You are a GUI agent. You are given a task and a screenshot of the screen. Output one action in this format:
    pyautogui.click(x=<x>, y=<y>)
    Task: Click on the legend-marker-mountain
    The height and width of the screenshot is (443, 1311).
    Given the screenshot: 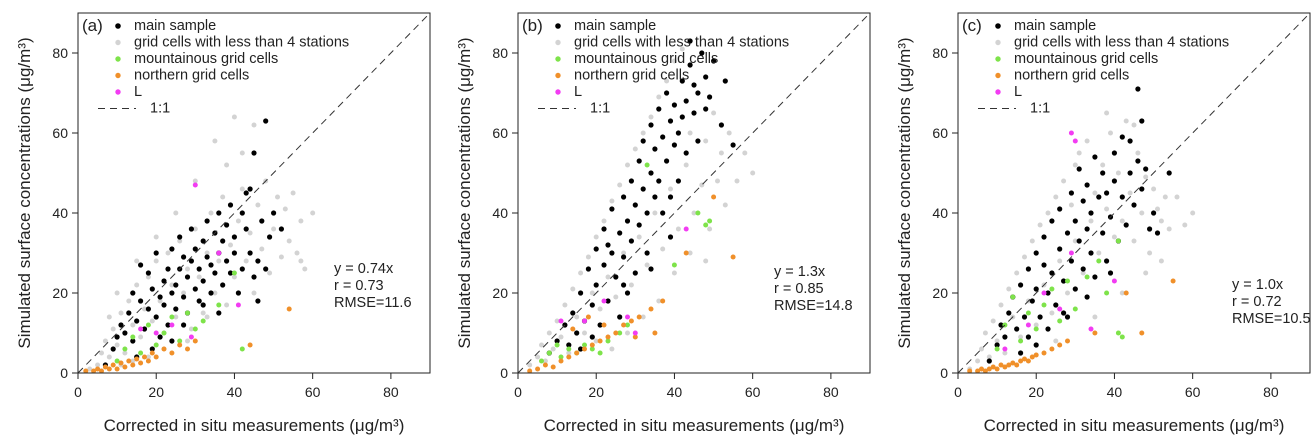 What is the action you would take?
    pyautogui.click(x=998, y=59)
    